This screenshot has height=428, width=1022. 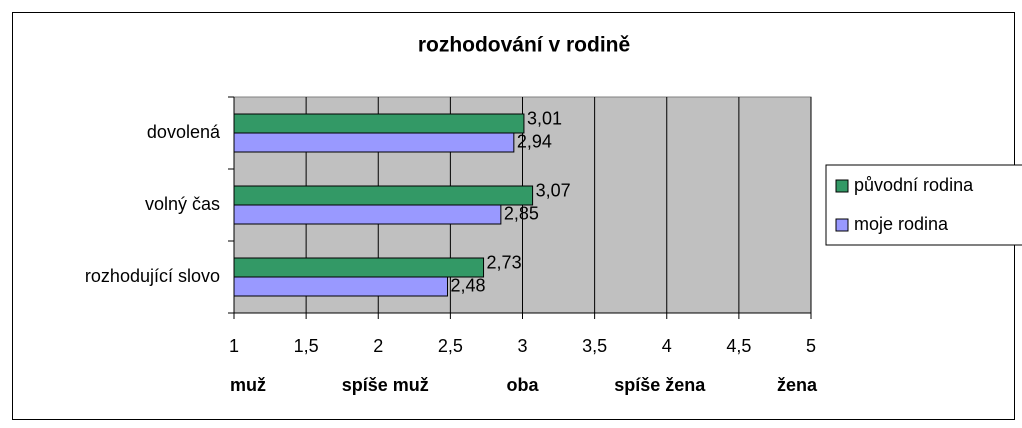 What do you see at coordinates (152, 276) in the screenshot?
I see `y-tick-label: rozhodující slovo` at bounding box center [152, 276].